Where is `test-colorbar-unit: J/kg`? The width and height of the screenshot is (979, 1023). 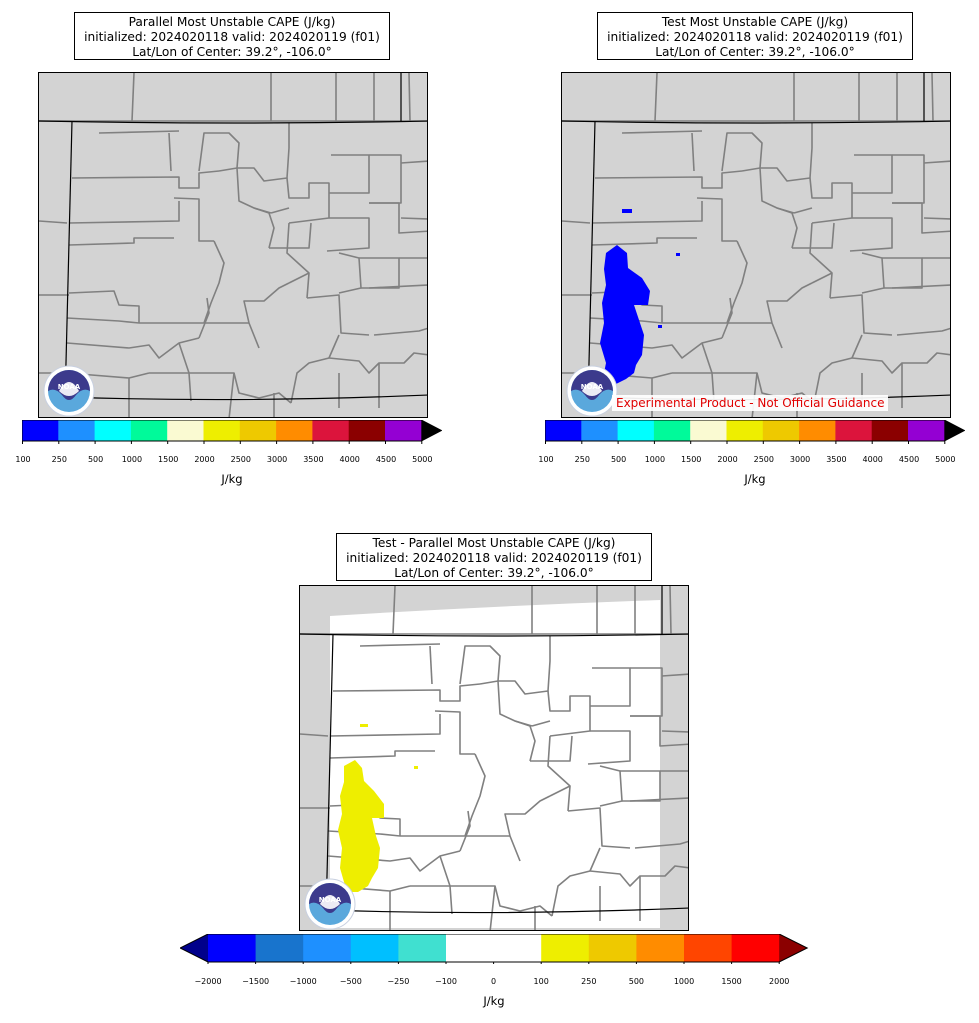 test-colorbar-unit: J/kg is located at coordinates (755, 479).